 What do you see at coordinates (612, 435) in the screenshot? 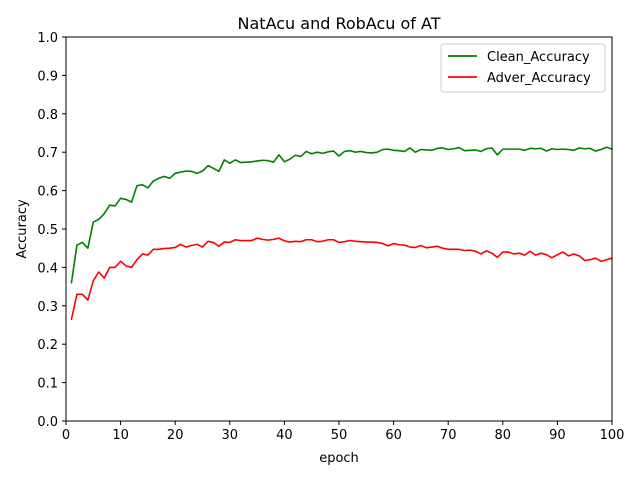
I see `x-tick-label: 100` at bounding box center [612, 435].